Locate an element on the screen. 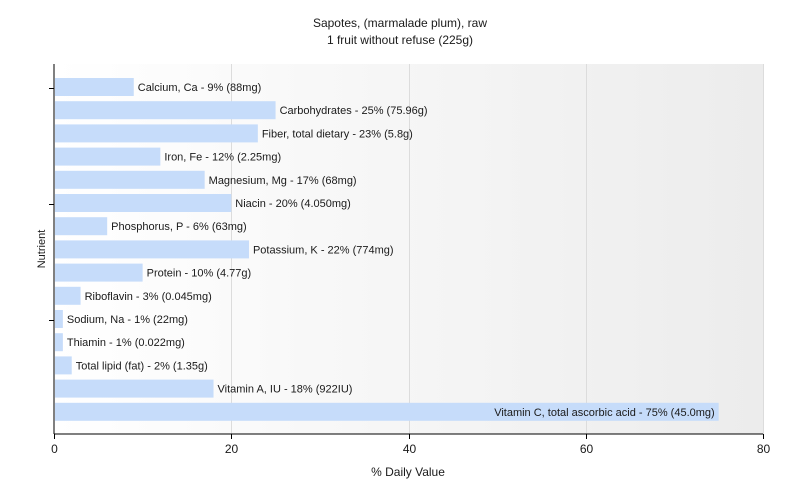  bar-label: Potassium, K - 22% (774mg) is located at coordinates (323, 250).